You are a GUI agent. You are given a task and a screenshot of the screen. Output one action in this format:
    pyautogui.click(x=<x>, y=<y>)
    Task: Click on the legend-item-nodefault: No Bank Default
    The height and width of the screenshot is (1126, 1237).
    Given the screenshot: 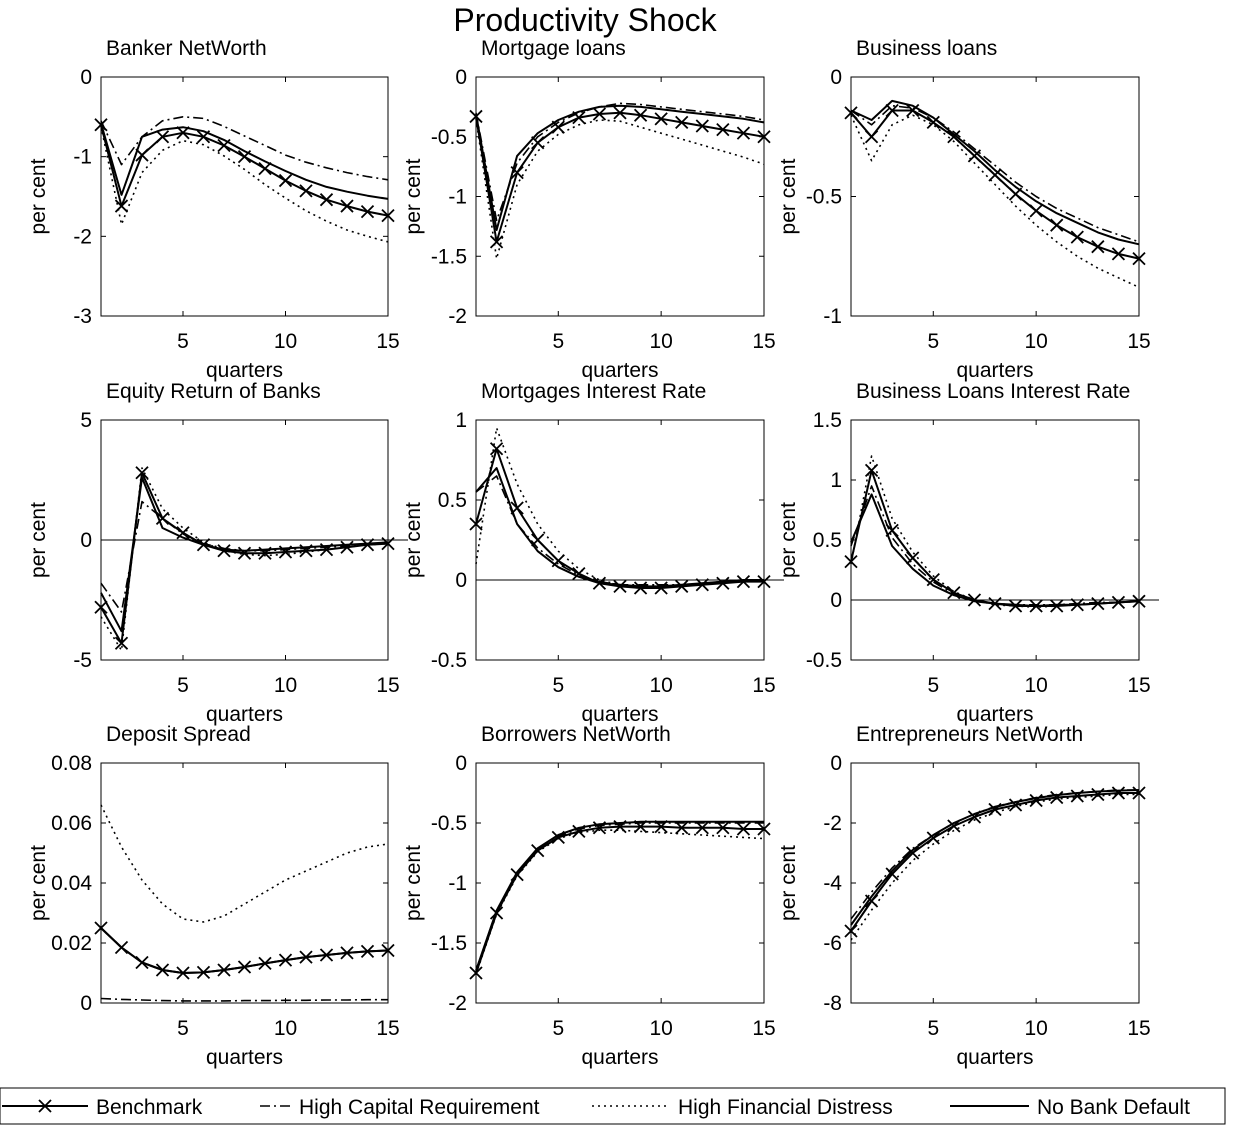 What is the action you would take?
    pyautogui.click(x=1070, y=1107)
    